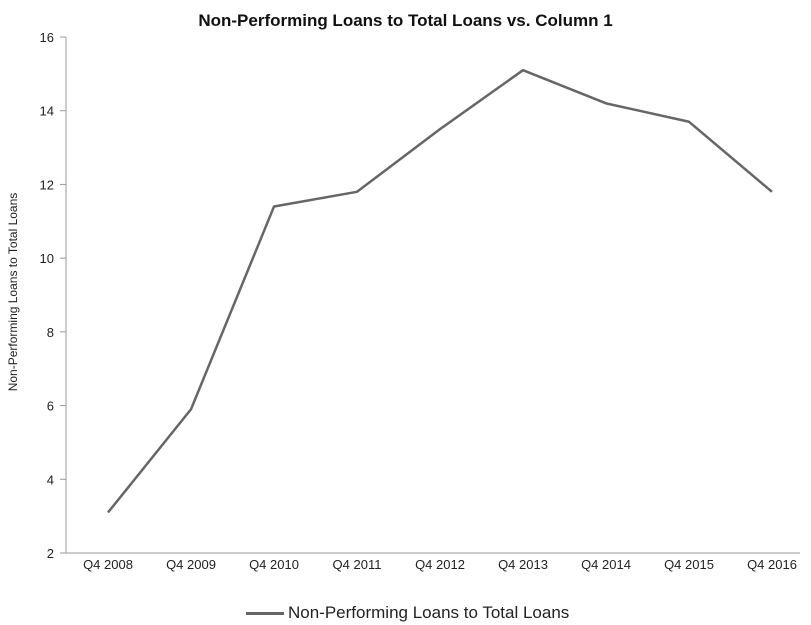 The width and height of the screenshot is (811, 625). Describe the element at coordinates (440, 564) in the screenshot. I see `x-tick-label: Q4 2012` at that location.